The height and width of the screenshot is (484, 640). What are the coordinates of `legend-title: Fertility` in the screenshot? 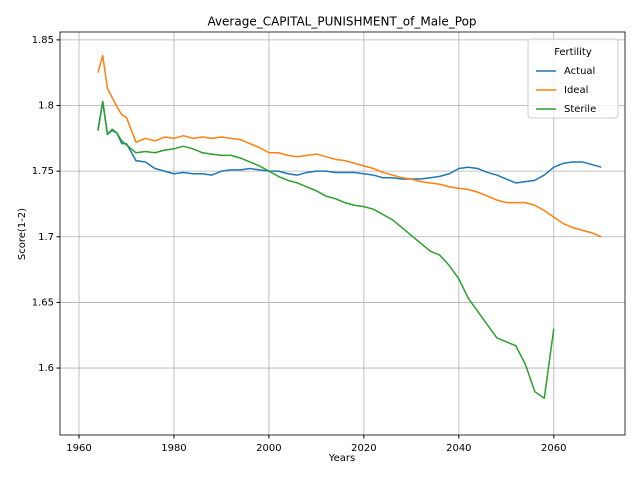 It's located at (573, 52).